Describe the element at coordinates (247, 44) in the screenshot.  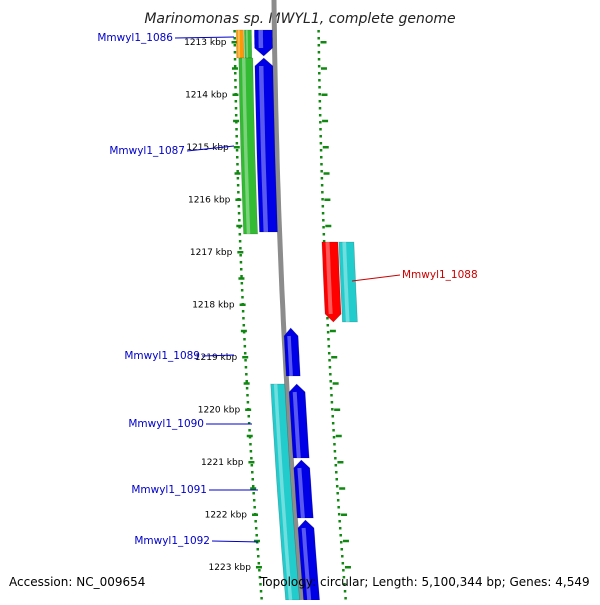
I see `cog-block-1086b` at that location.